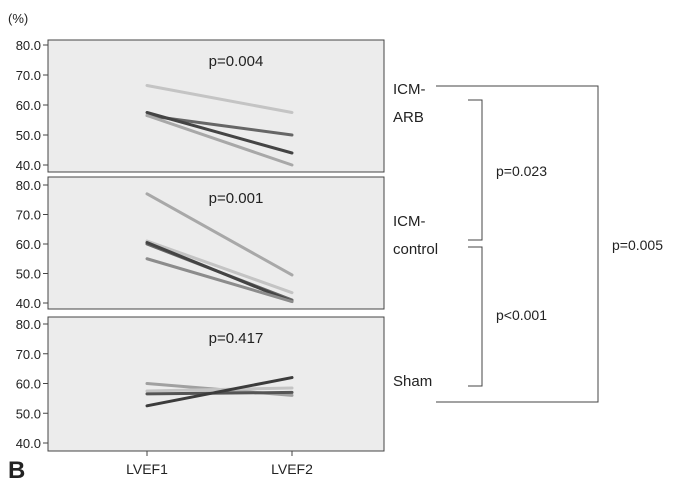  I want to click on comparison-p-value: p<0.001, so click(521, 315).